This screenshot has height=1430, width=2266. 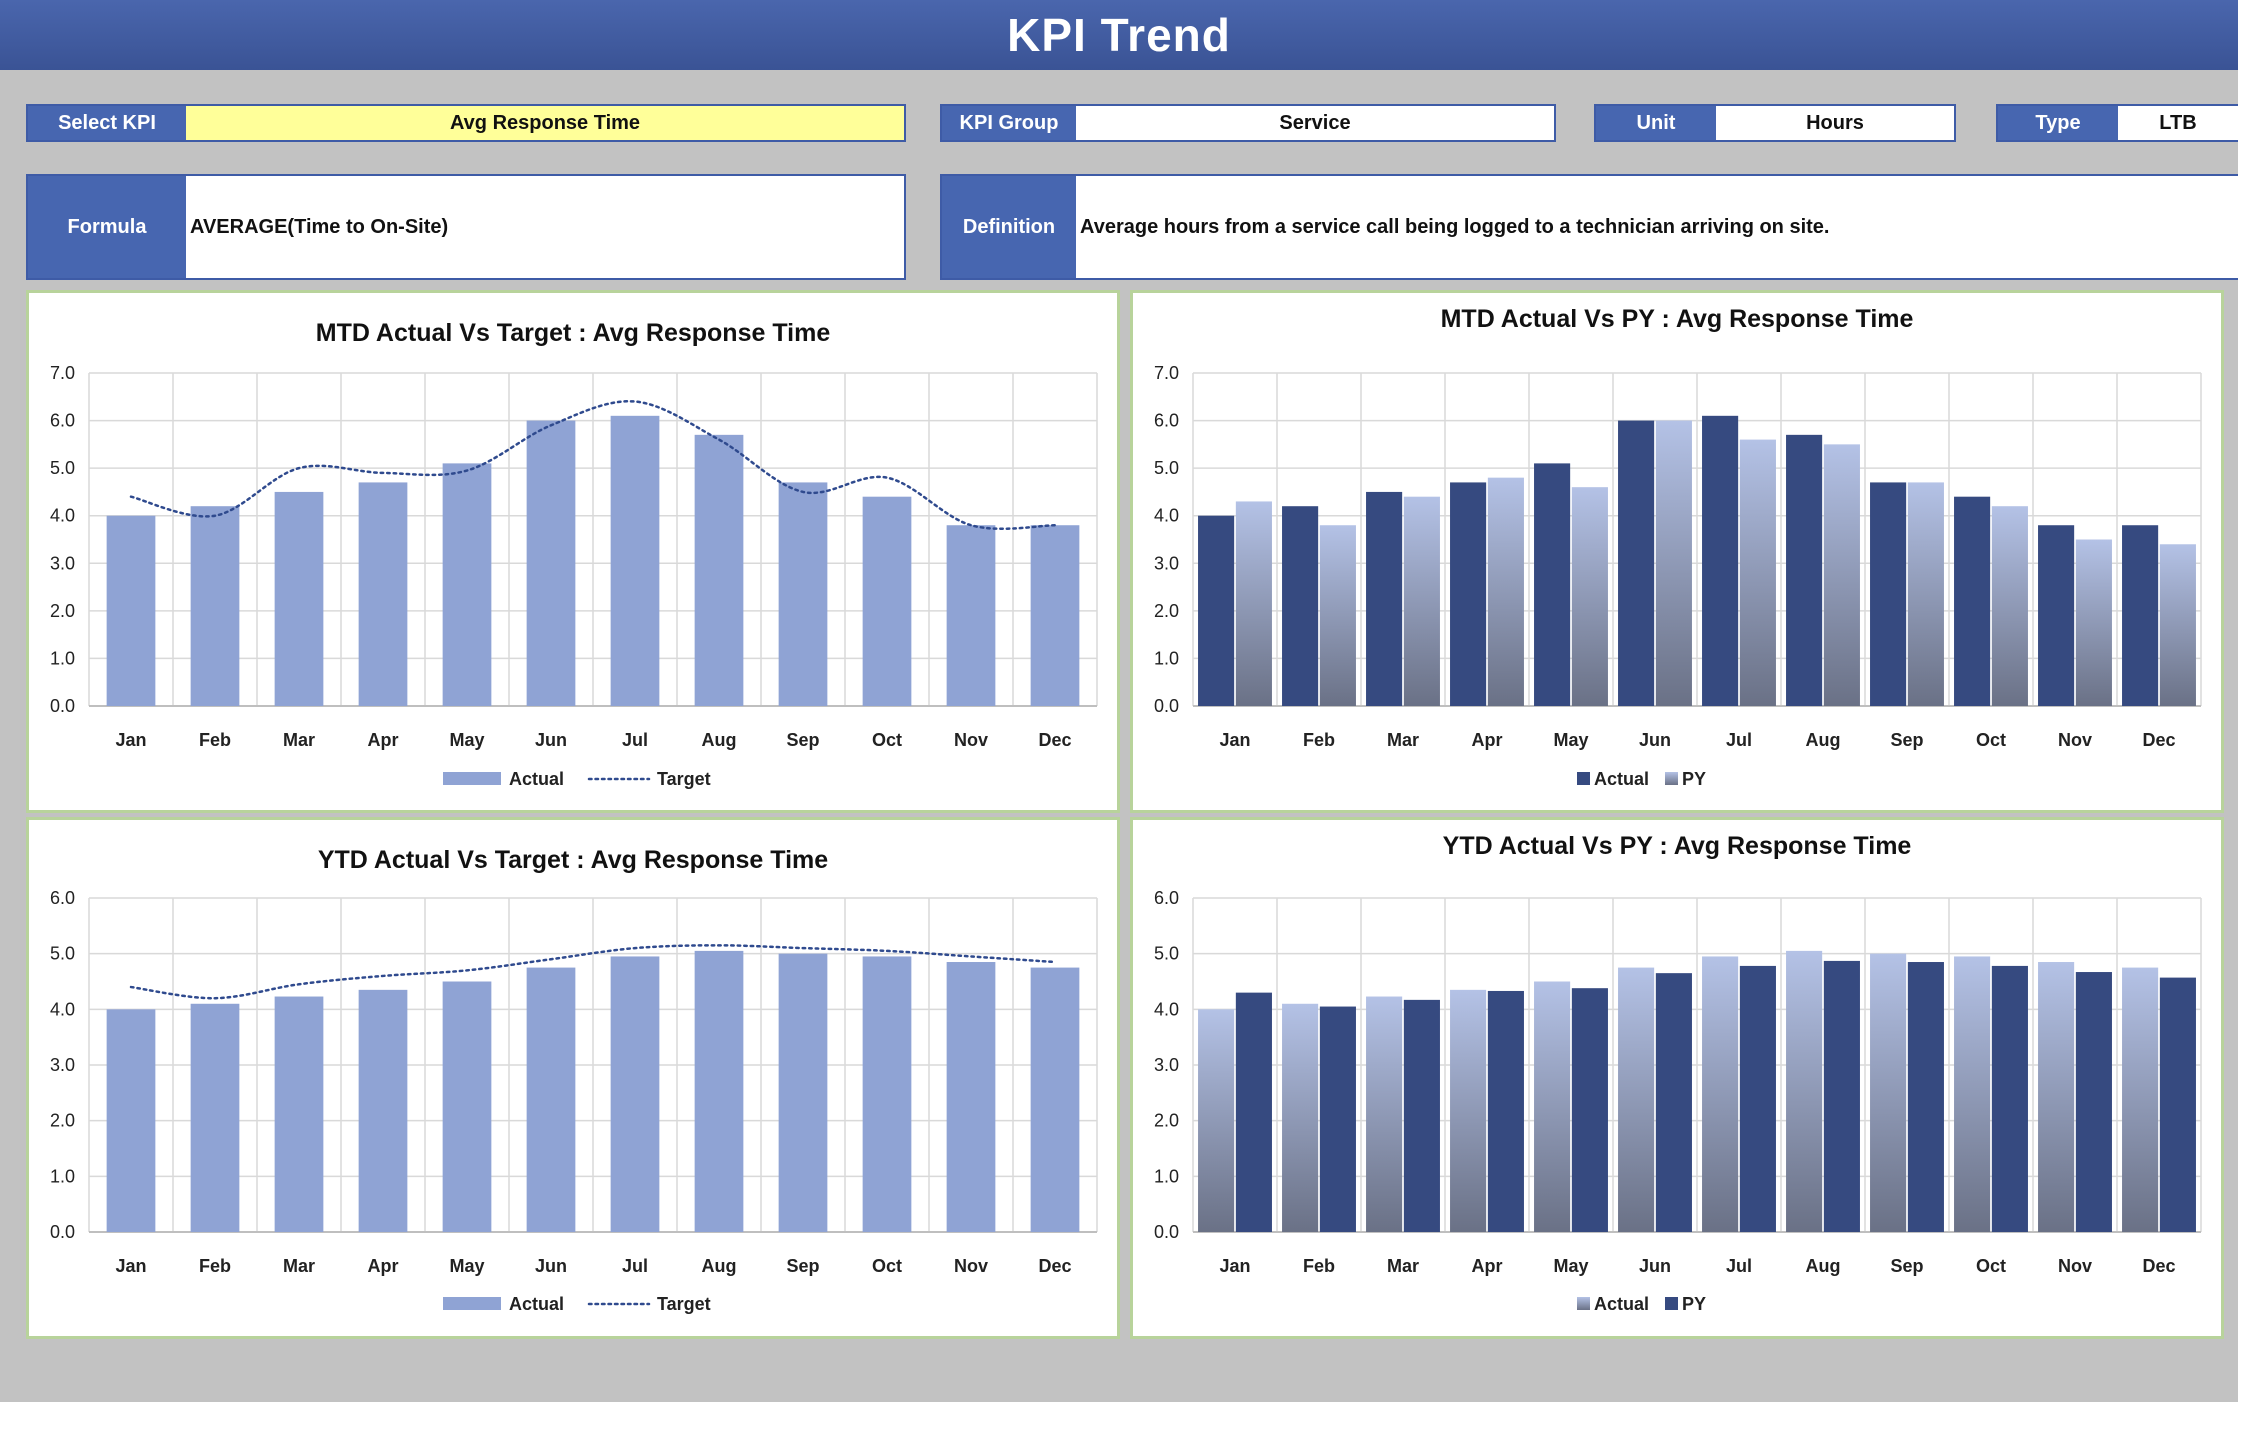 I want to click on page-title: KPI Trend, so click(x=1119, y=35).